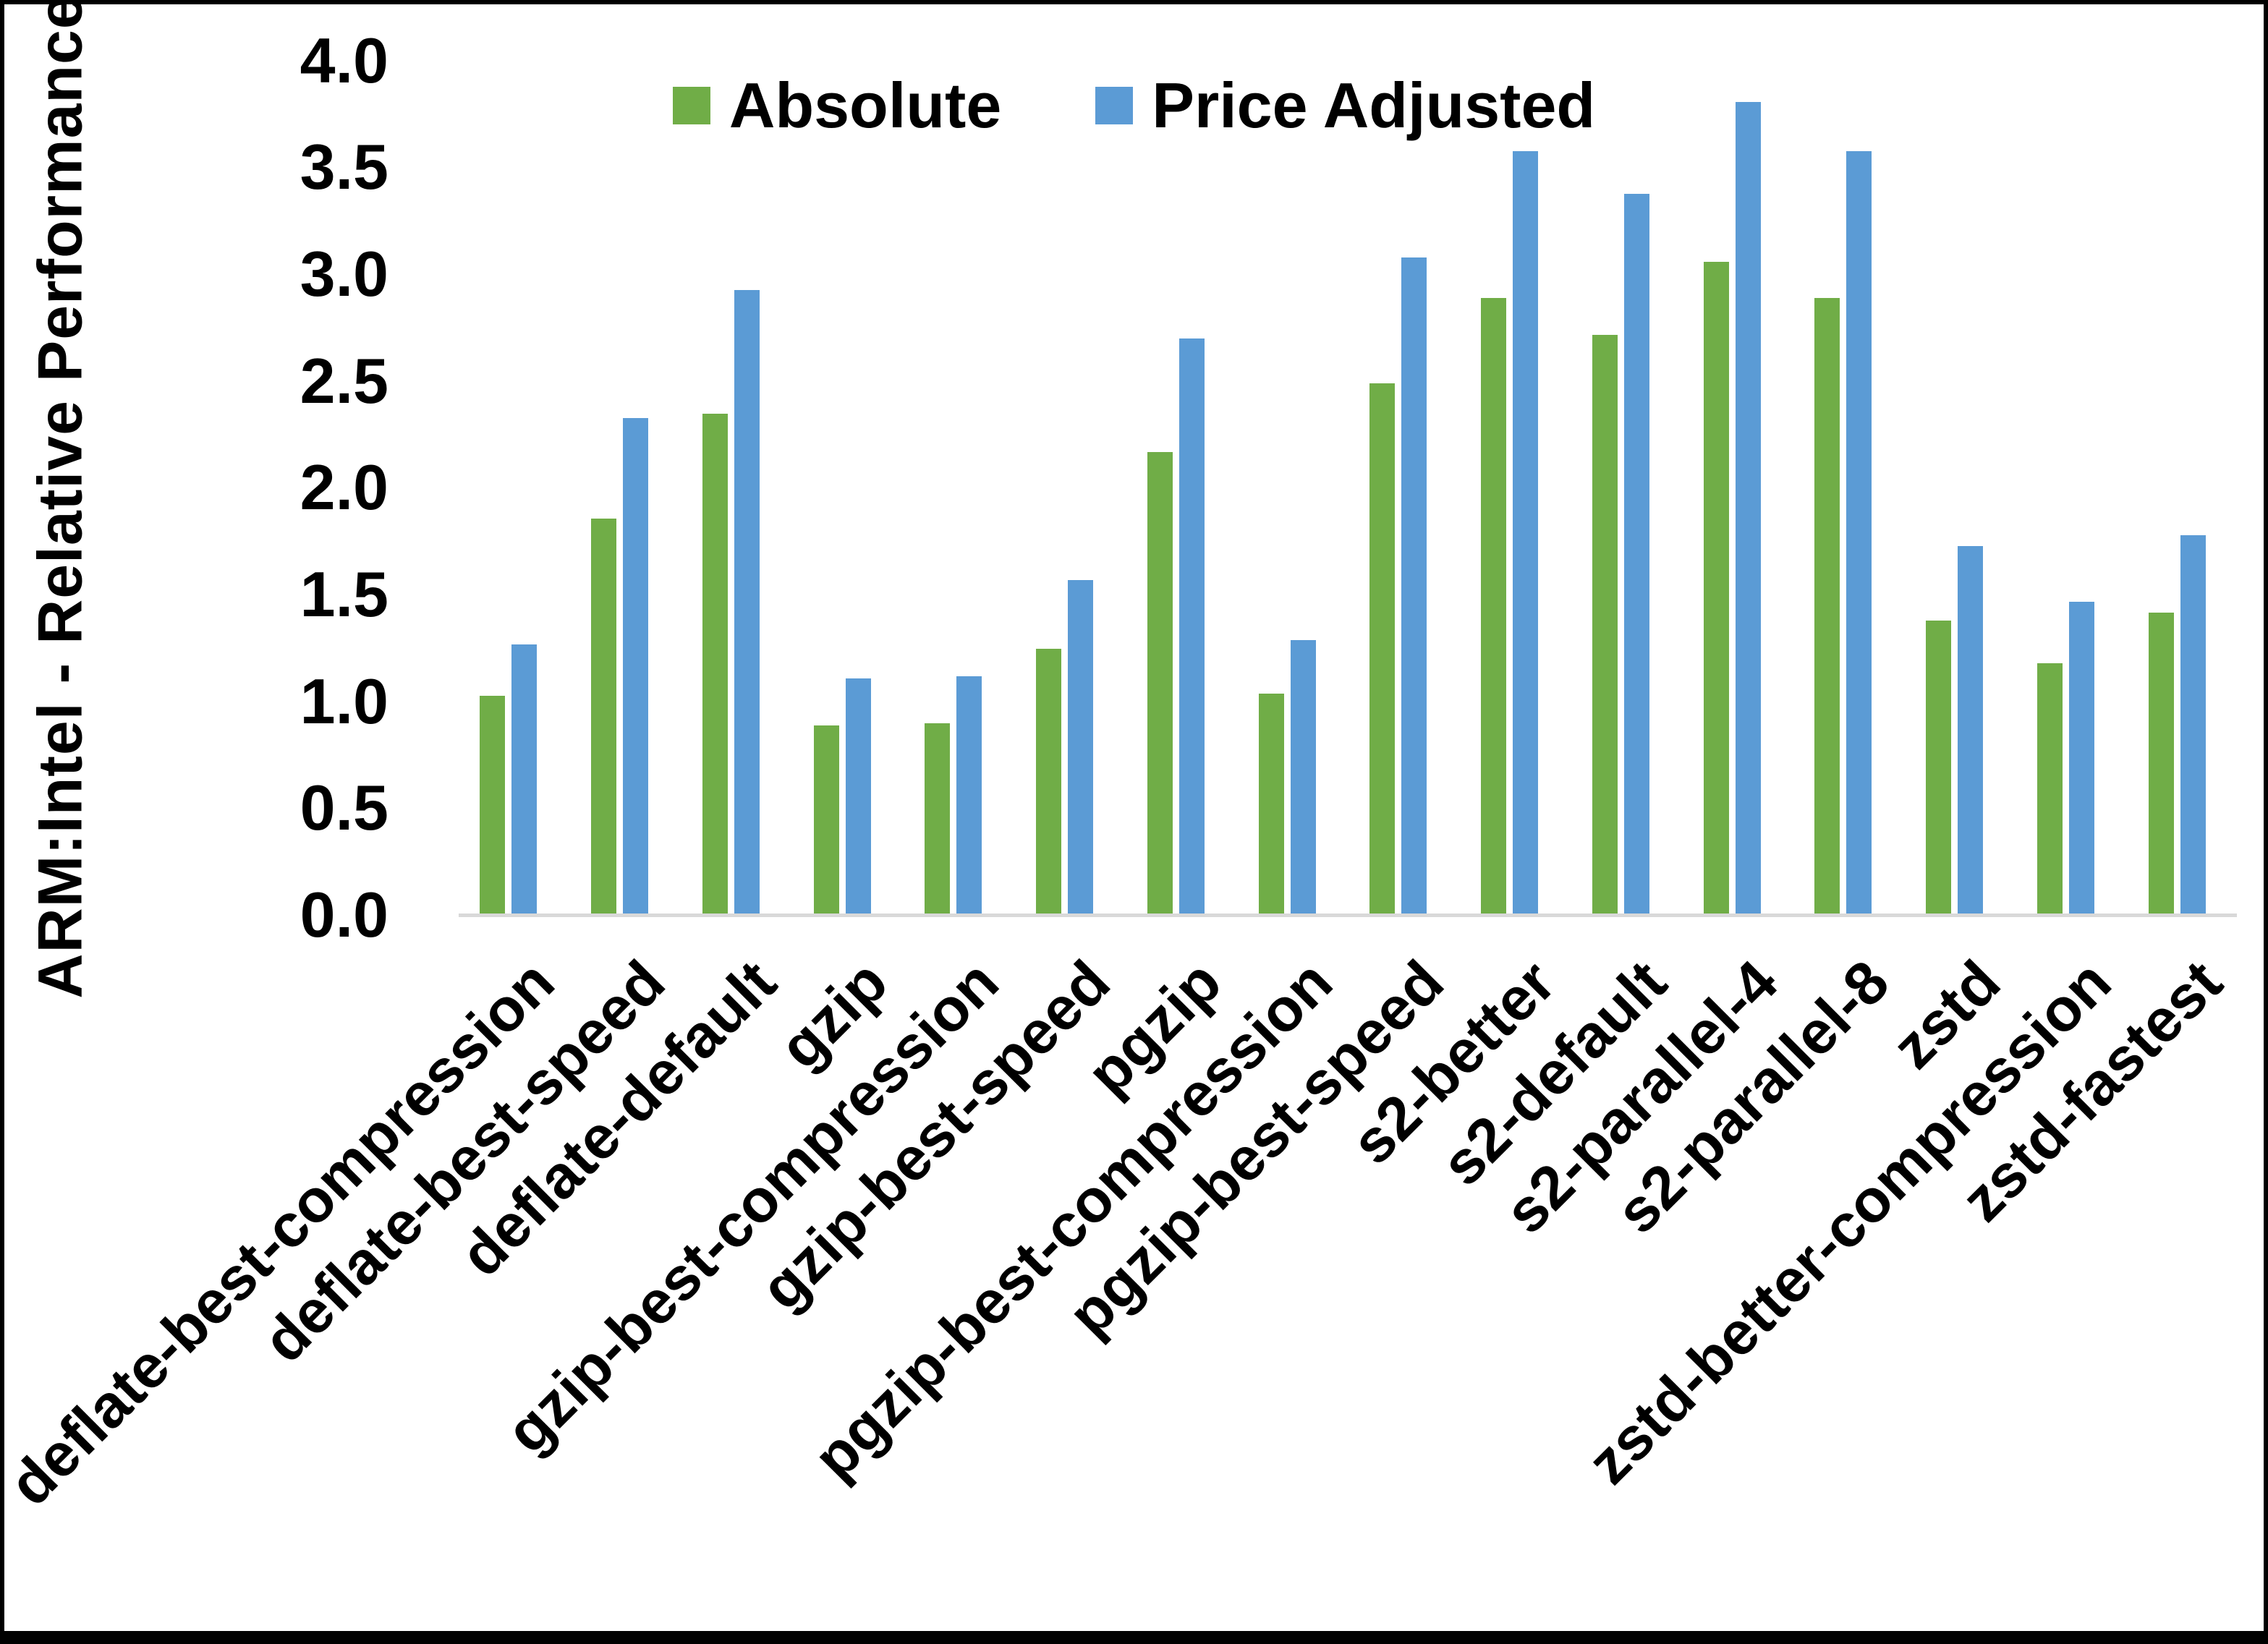 The height and width of the screenshot is (1644, 2268). What do you see at coordinates (344, 701) in the screenshot?
I see `y-tick-label-1.0: 1.0` at bounding box center [344, 701].